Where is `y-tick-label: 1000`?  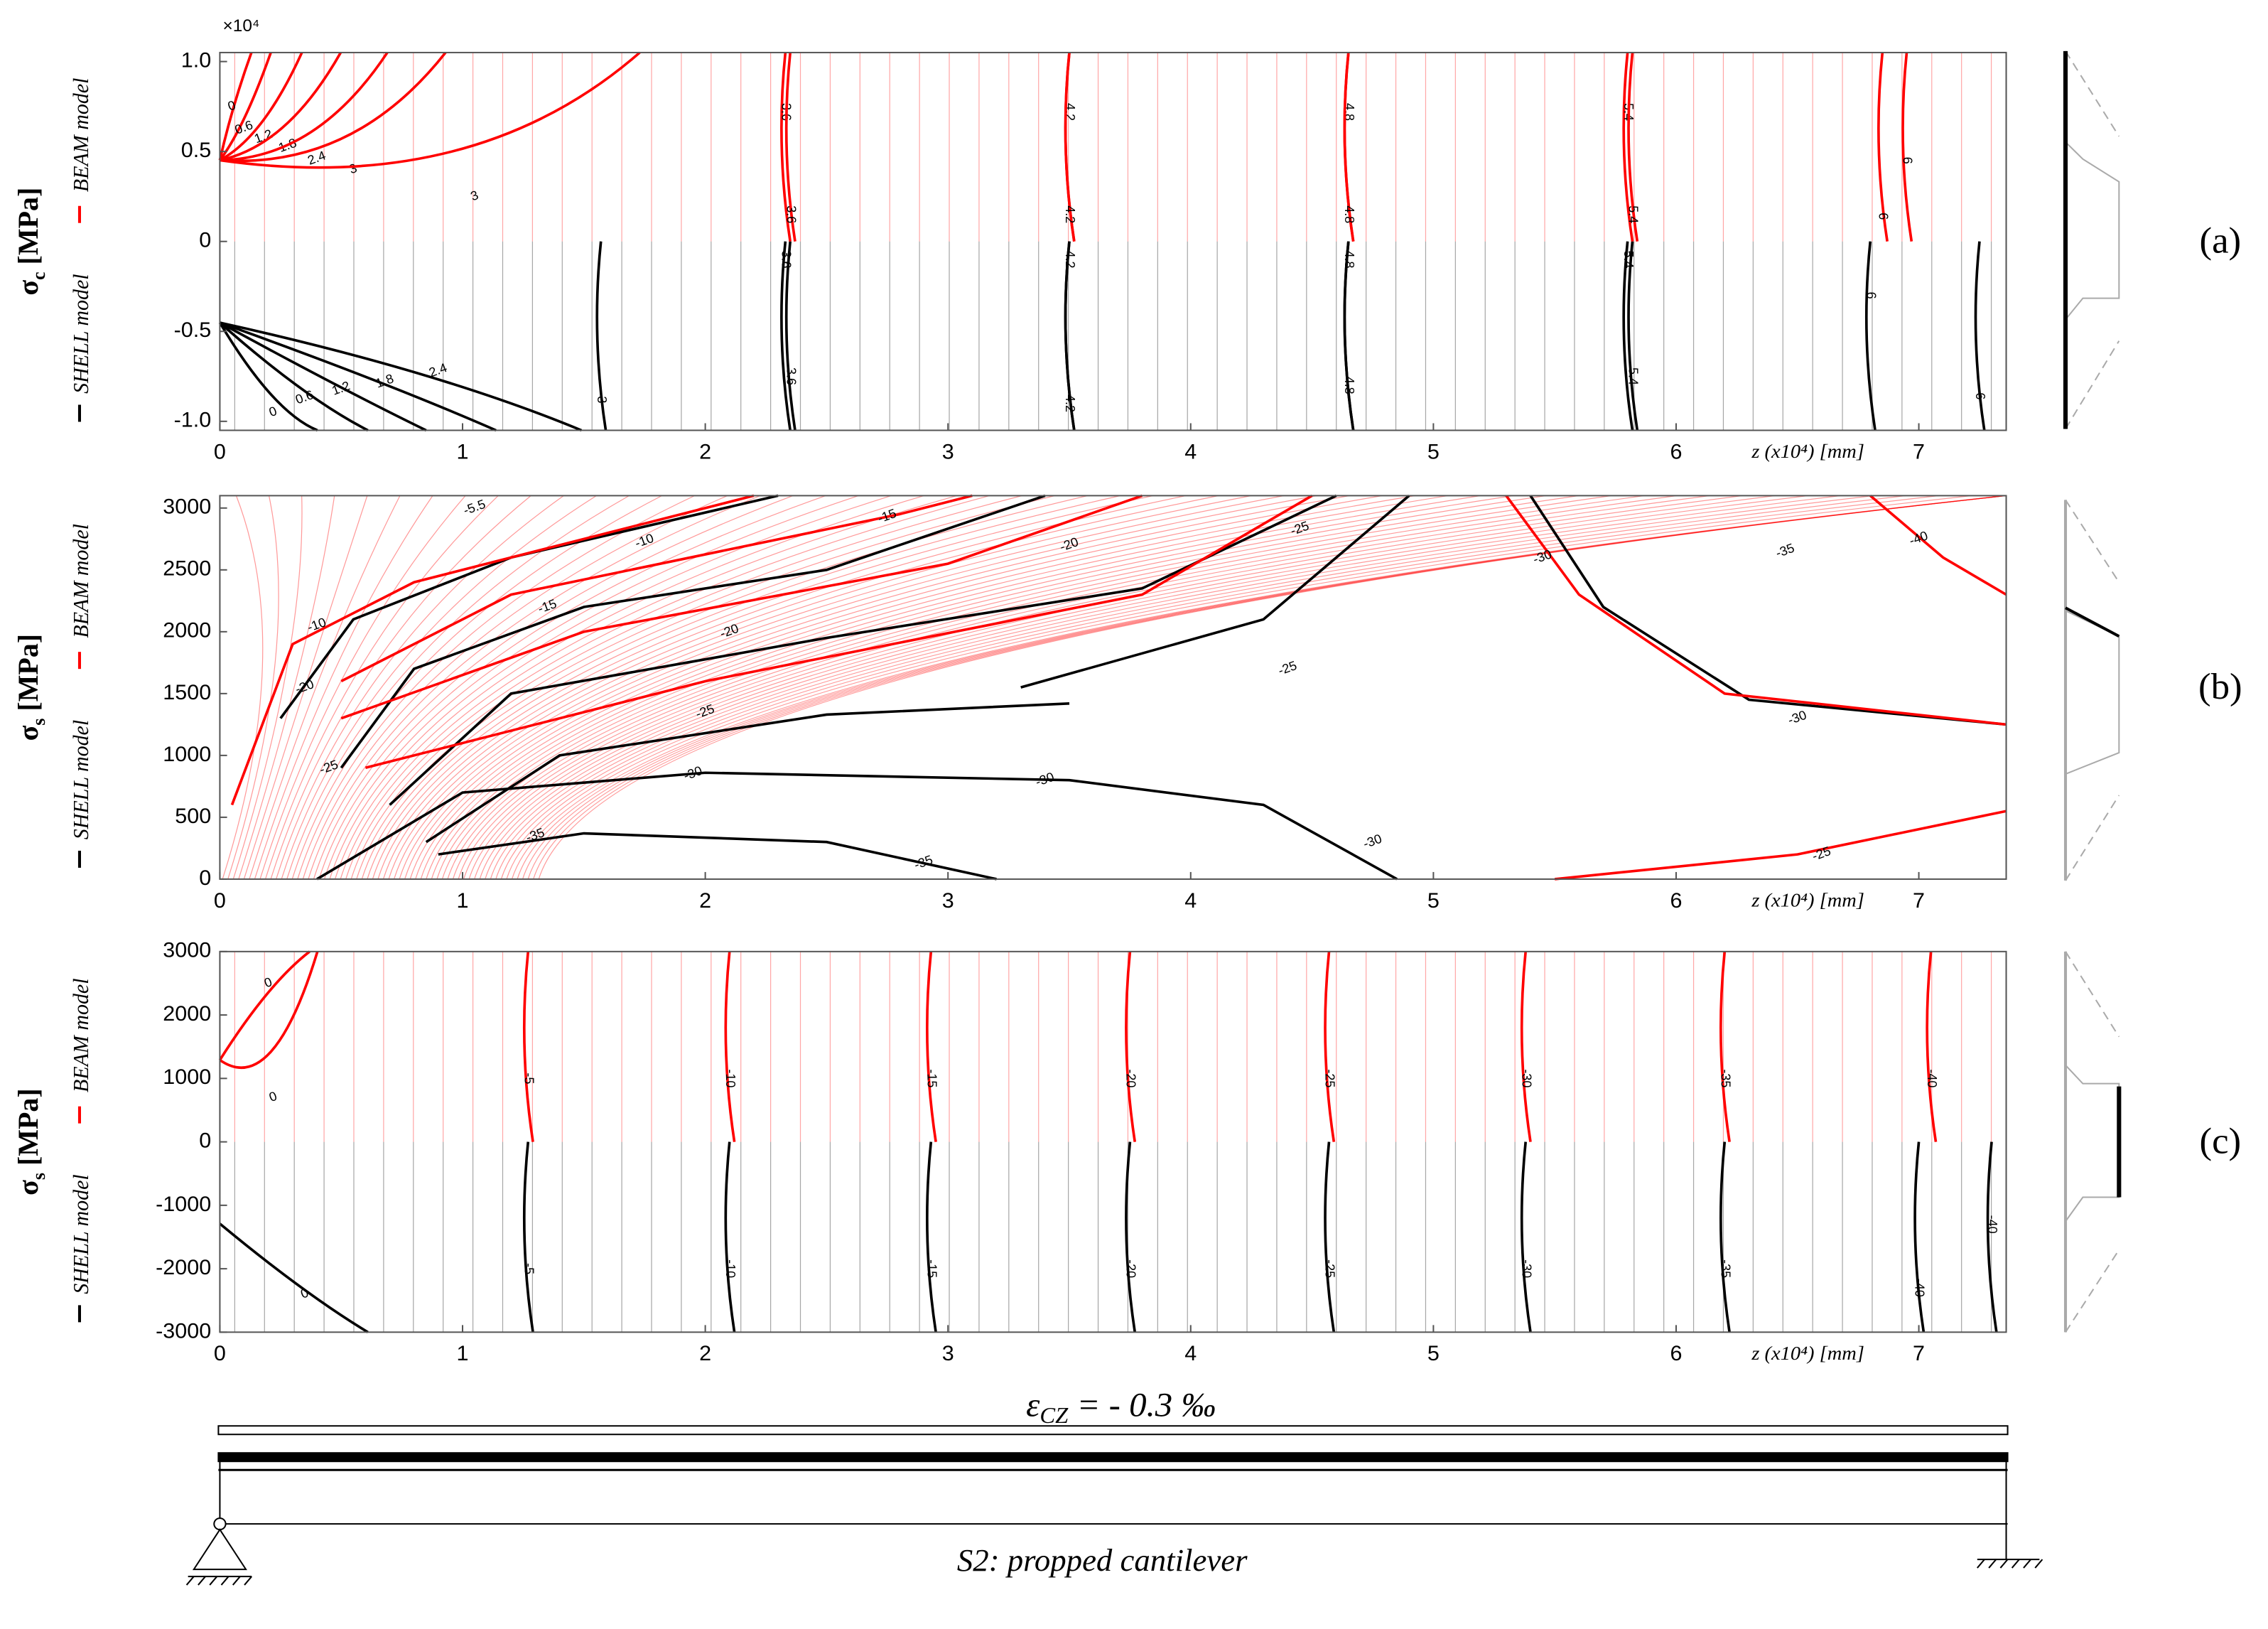 y-tick-label: 1000 is located at coordinates (187, 1077).